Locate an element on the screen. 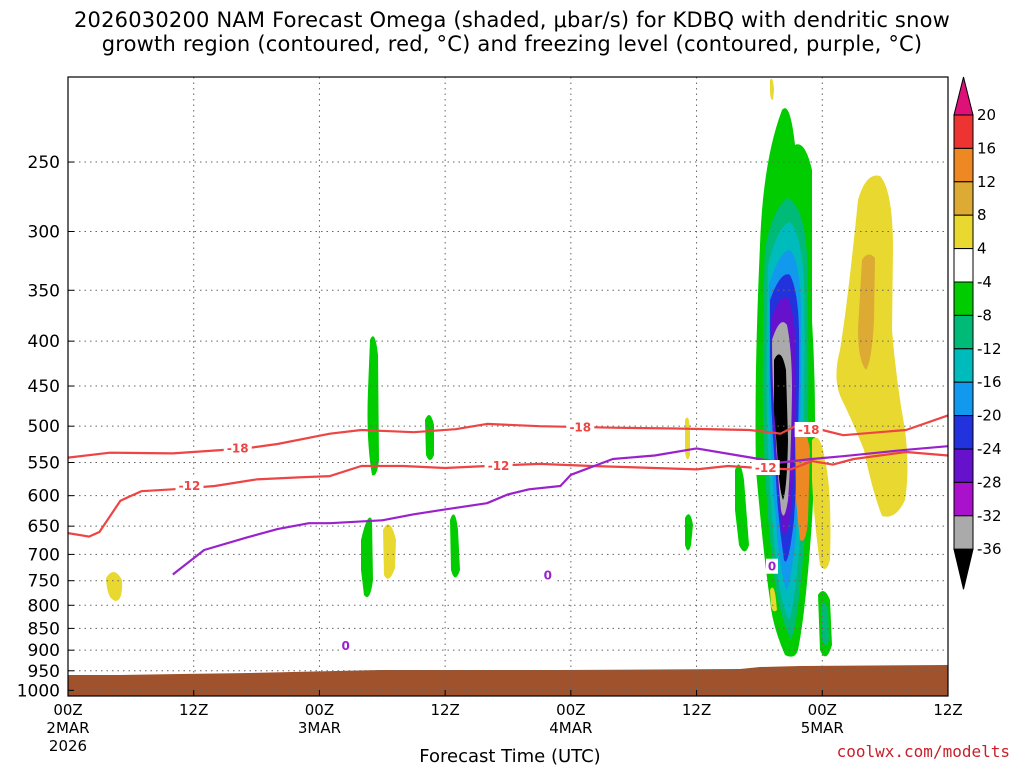 This screenshot has height=768, width=1024. x-date-label: 2MAR is located at coordinates (67, 728).